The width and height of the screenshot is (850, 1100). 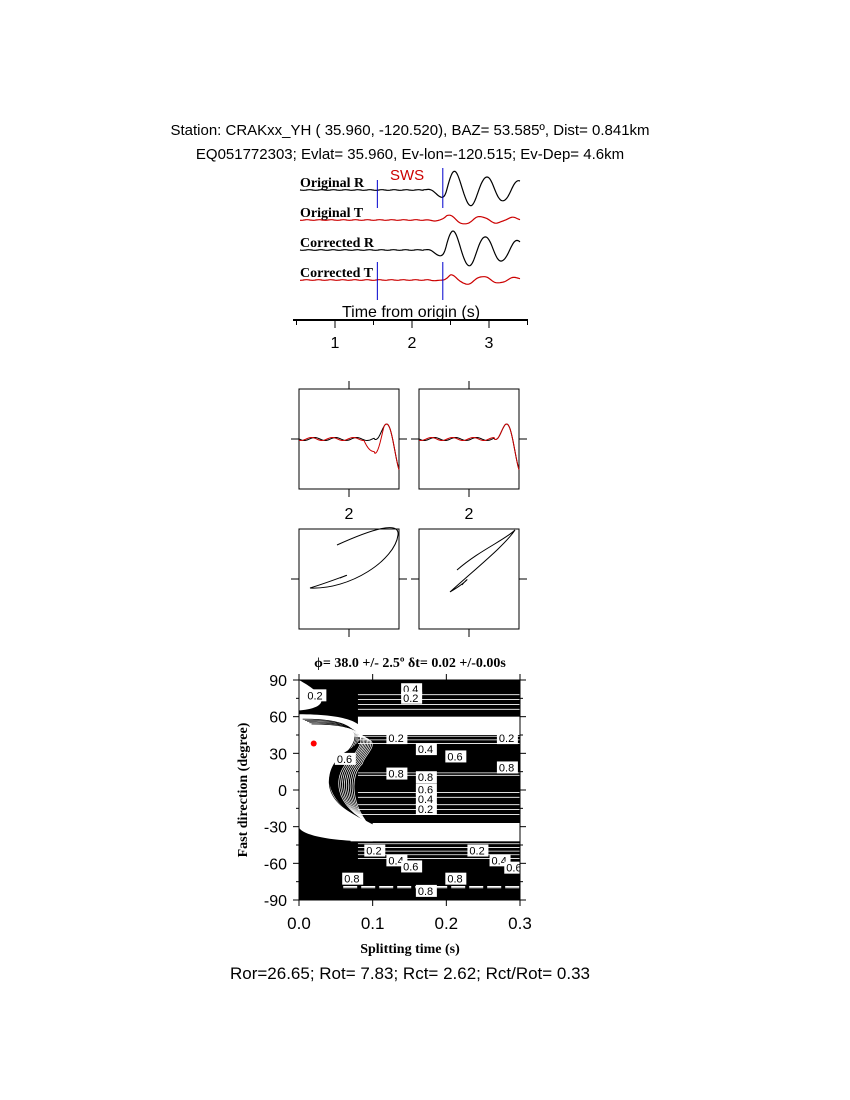 What do you see at coordinates (275, 864) in the screenshot?
I see `y-tick-label: -60` at bounding box center [275, 864].